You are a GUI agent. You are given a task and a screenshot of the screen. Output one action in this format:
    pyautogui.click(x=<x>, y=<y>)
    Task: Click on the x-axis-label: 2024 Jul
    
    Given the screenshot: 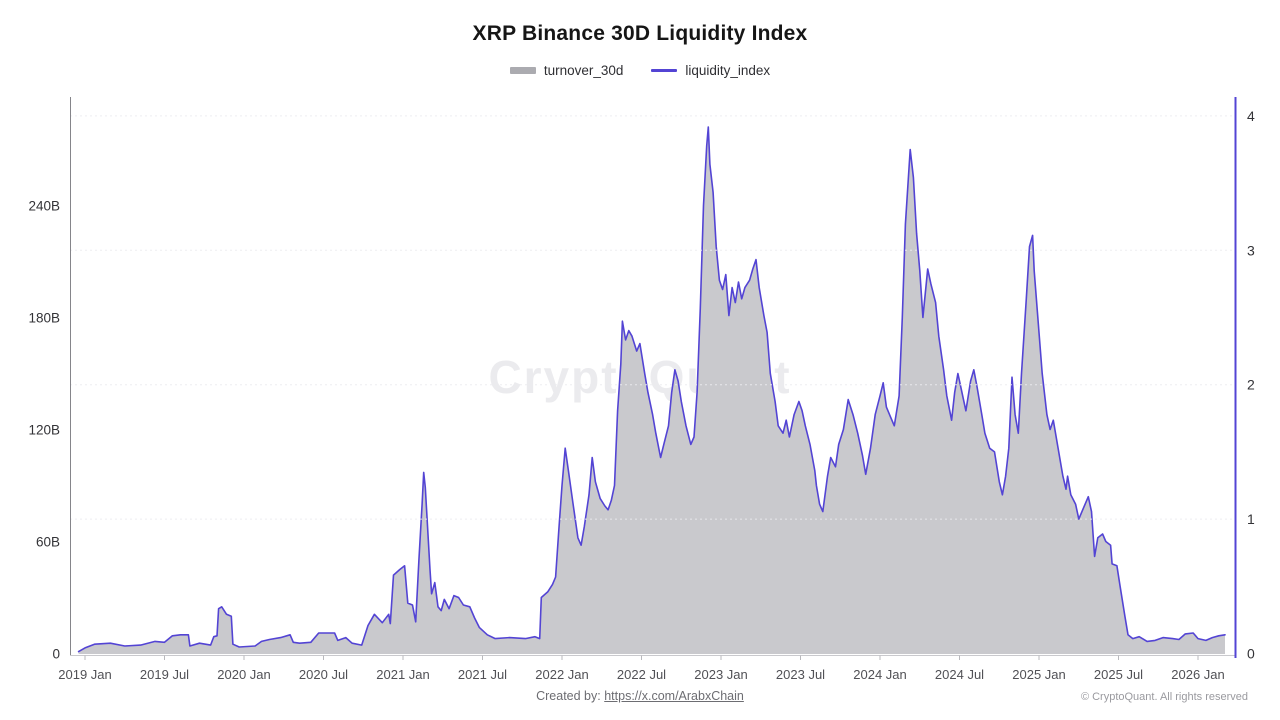 What is the action you would take?
    pyautogui.click(x=959, y=674)
    